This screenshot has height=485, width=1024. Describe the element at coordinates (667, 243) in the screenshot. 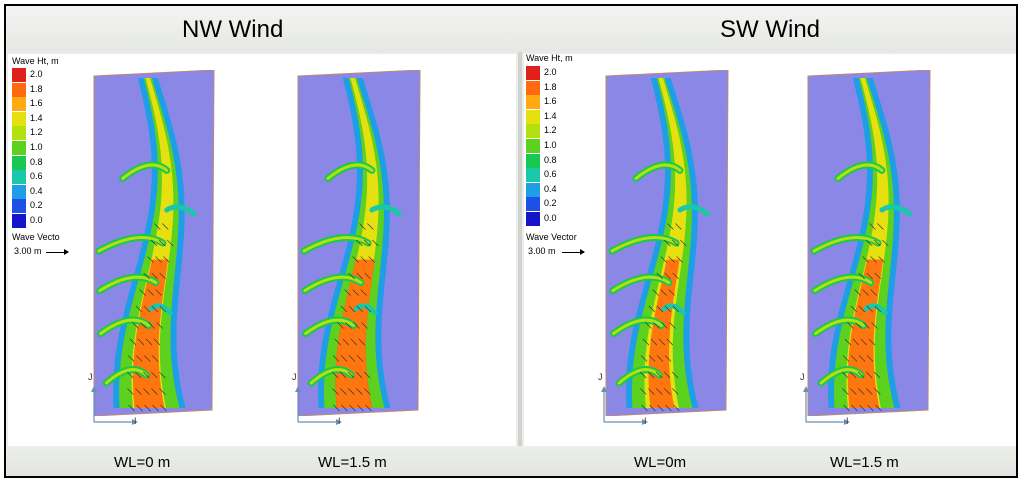

I see `wave-map-sw-wl0` at that location.